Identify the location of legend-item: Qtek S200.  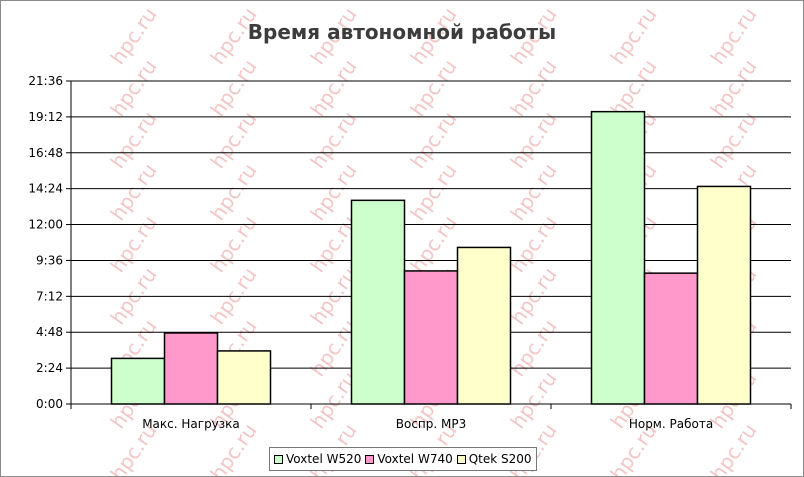
(494, 459).